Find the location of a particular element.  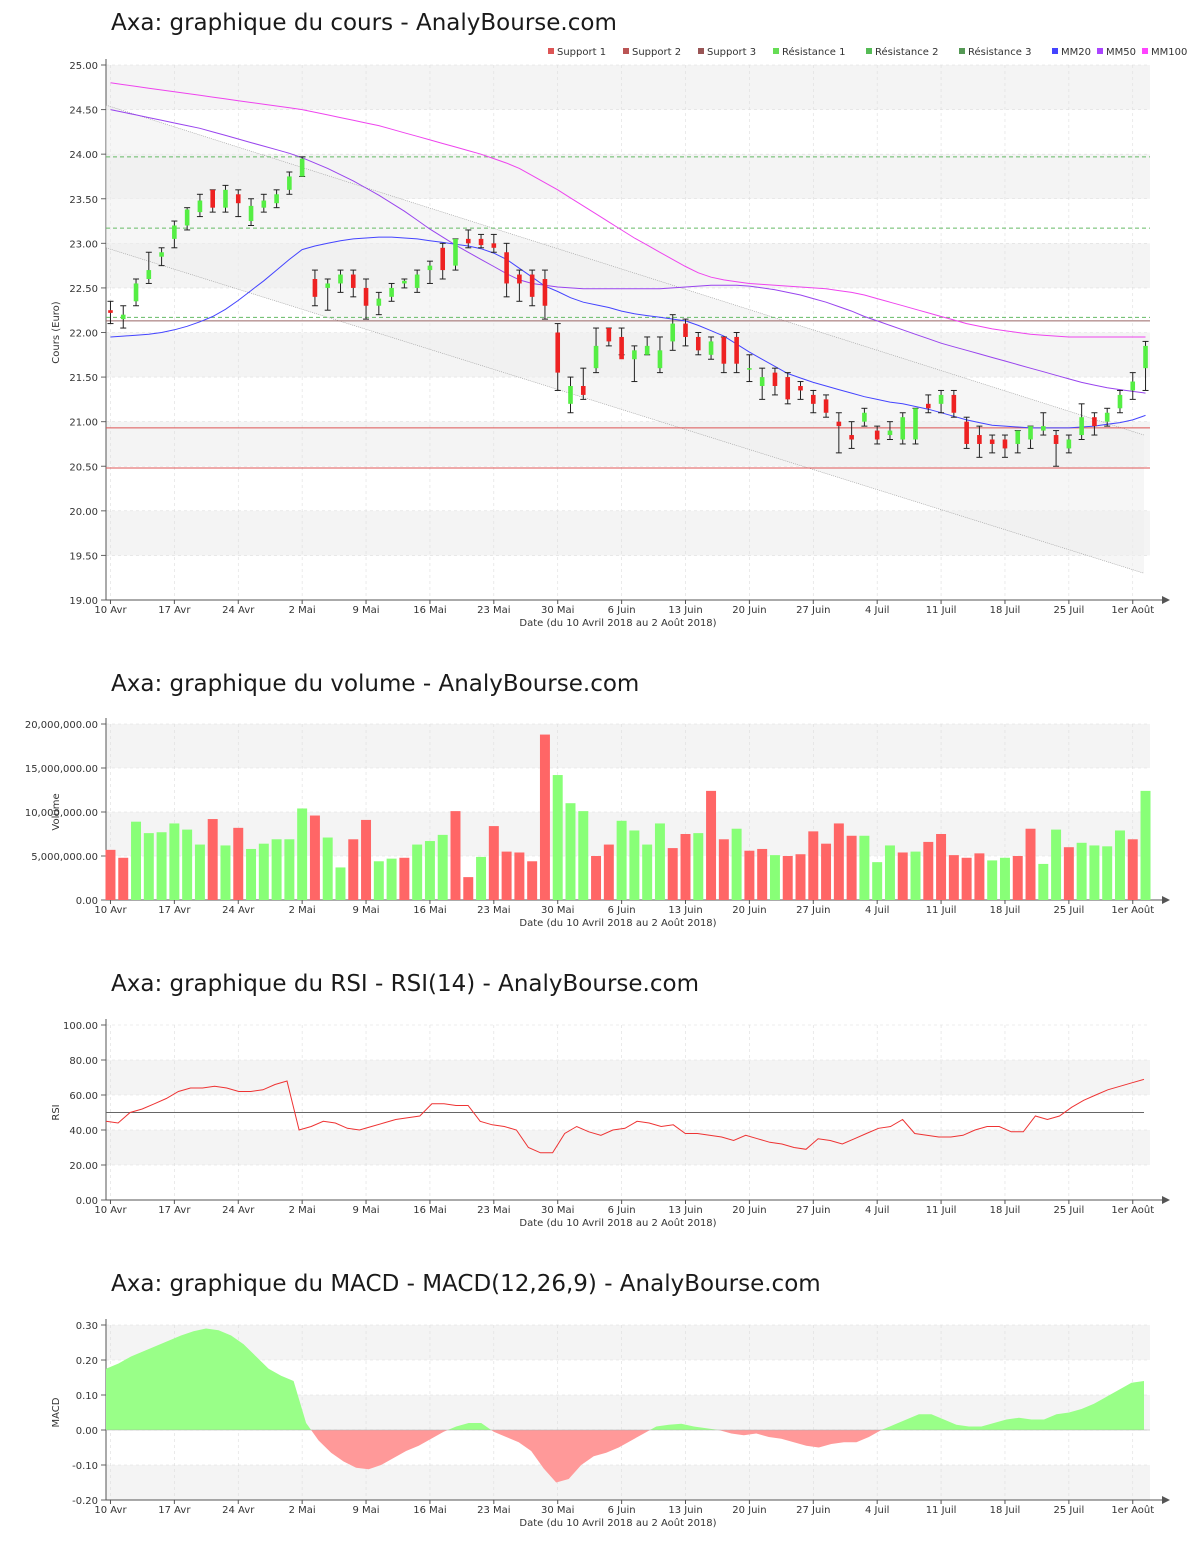

x-tick-label: 25 Juil is located at coordinates (1068, 610).